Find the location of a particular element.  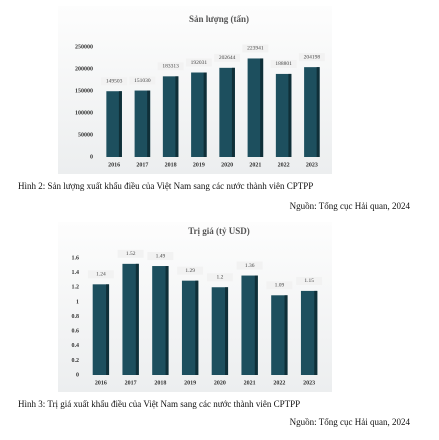

value-label: 1.36 is located at coordinates (250, 266).